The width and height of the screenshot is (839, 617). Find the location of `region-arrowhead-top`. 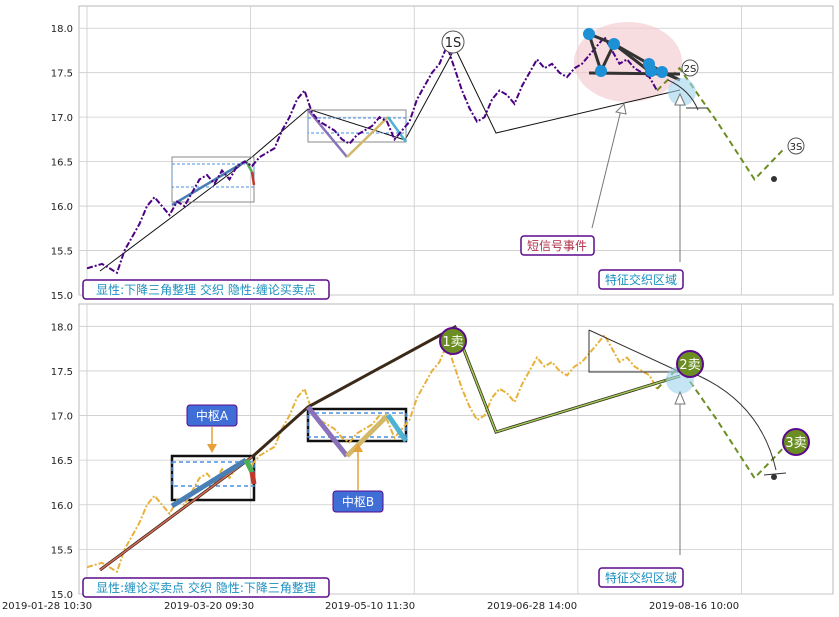

region-arrowhead-top is located at coordinates (680, 99).